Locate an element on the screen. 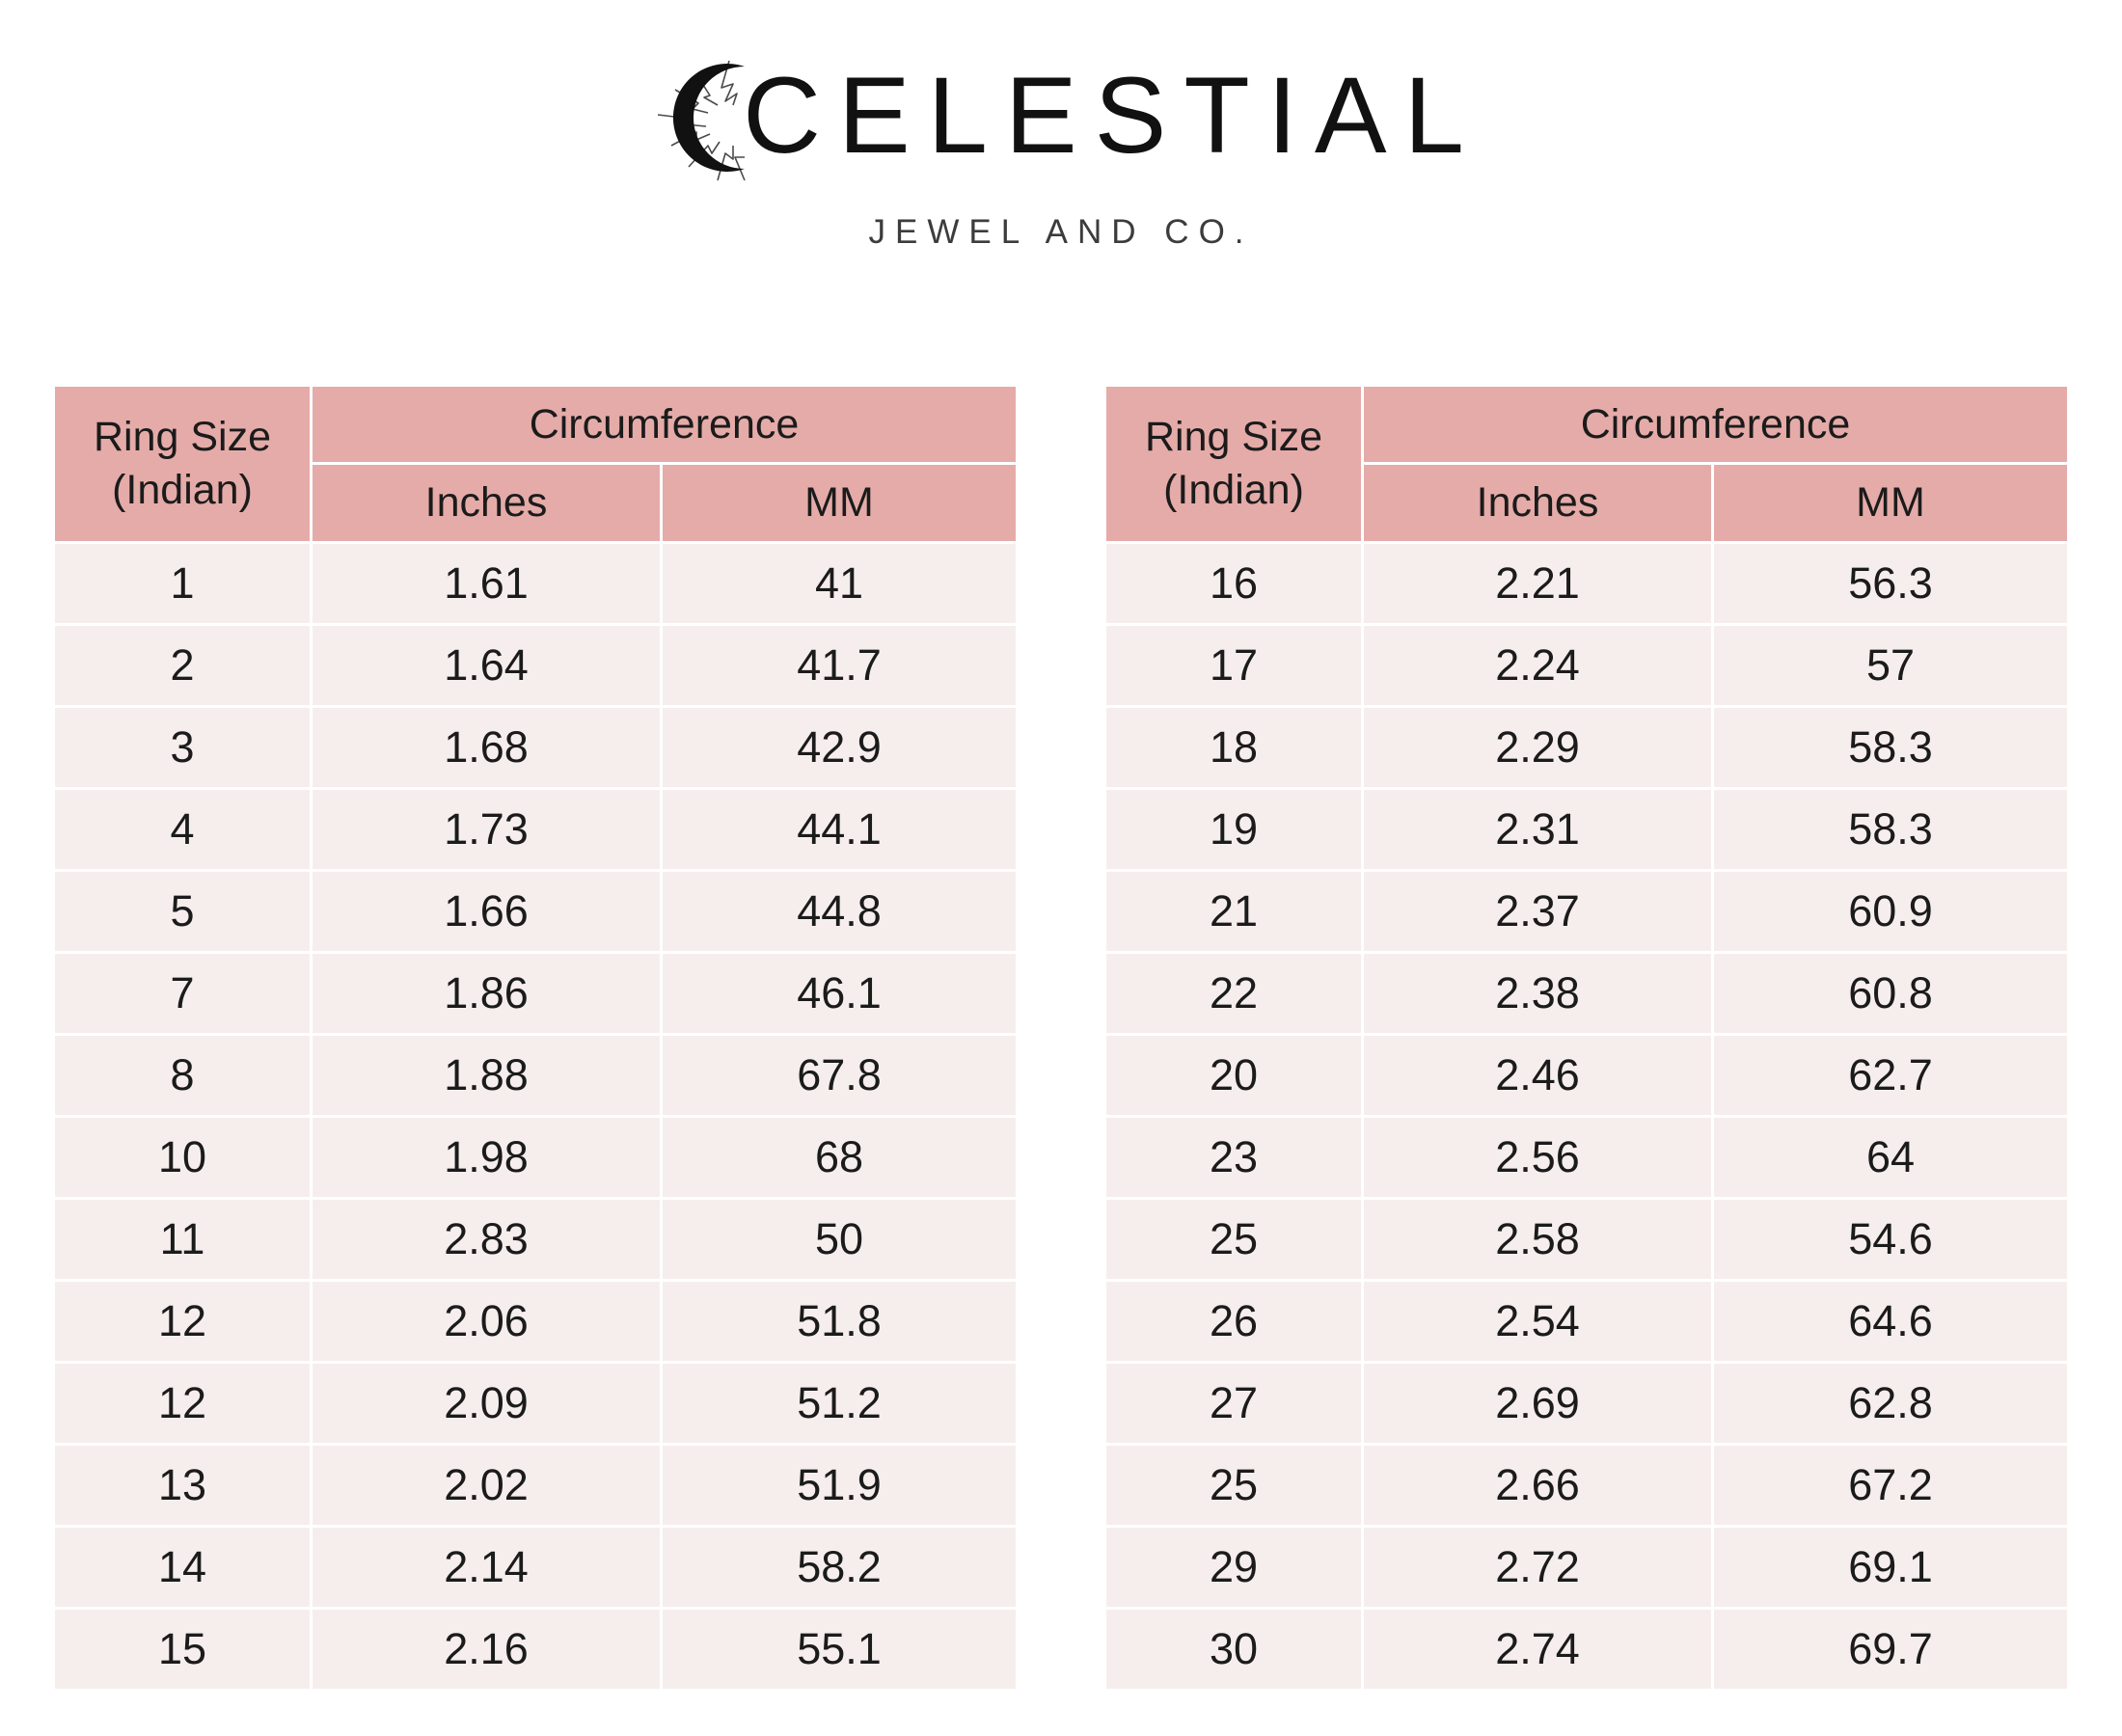  cell-ring-size: 22 is located at coordinates (1233, 993).